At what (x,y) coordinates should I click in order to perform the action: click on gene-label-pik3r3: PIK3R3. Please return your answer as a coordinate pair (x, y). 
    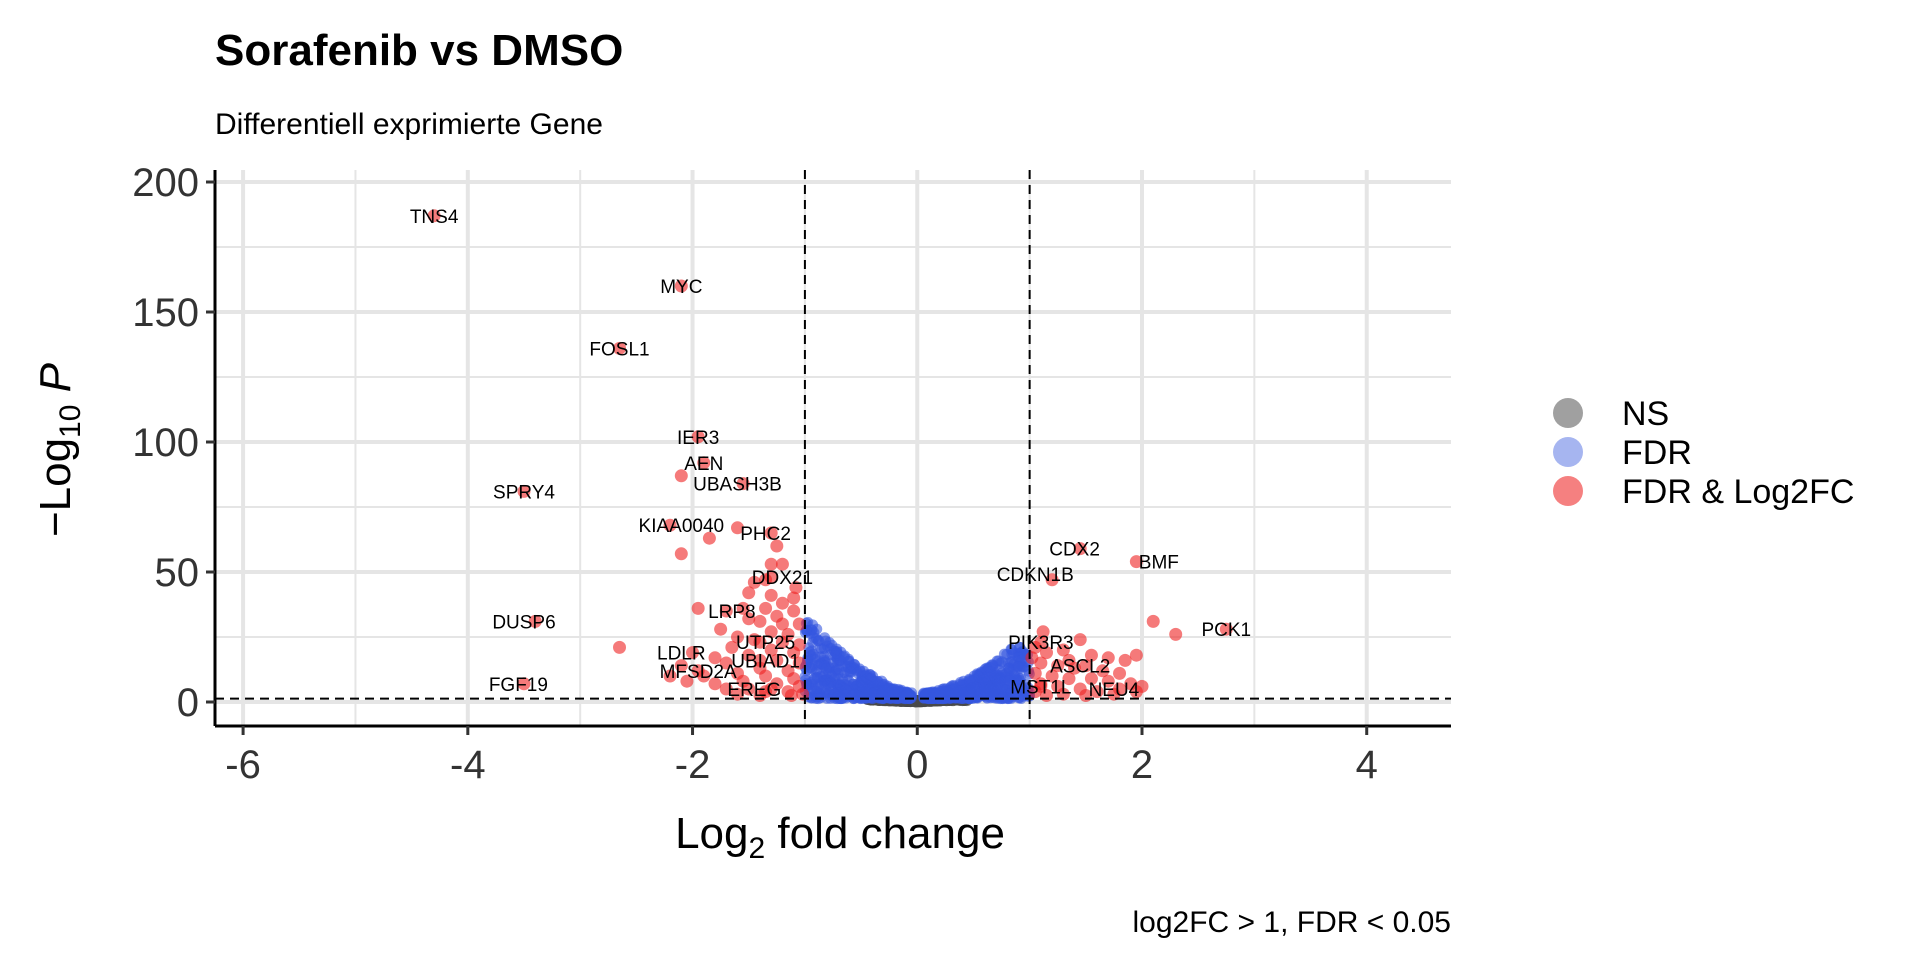
    Looking at the image, I should click on (1040, 643).